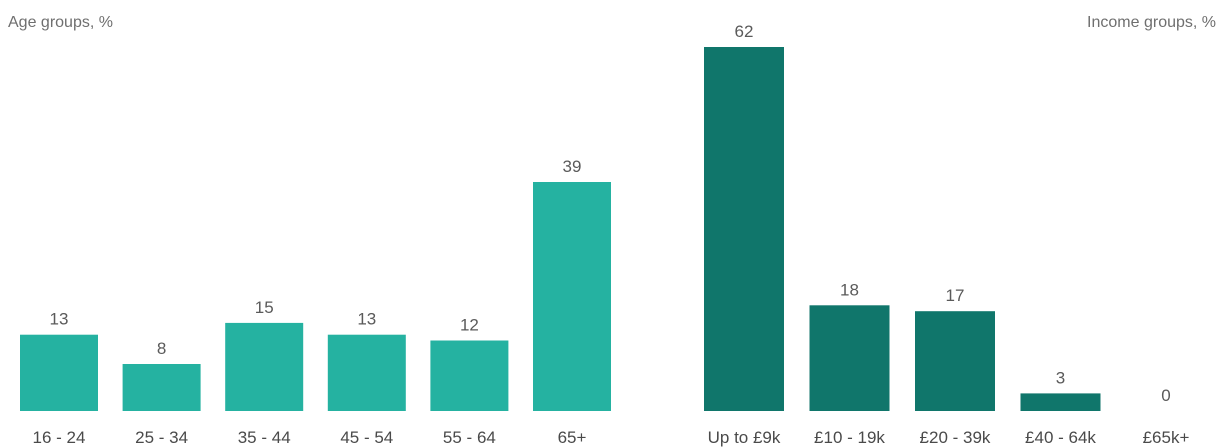  Describe the element at coordinates (1060, 437) in the screenshot. I see `income-category-label-4: £40 - 64k` at that location.